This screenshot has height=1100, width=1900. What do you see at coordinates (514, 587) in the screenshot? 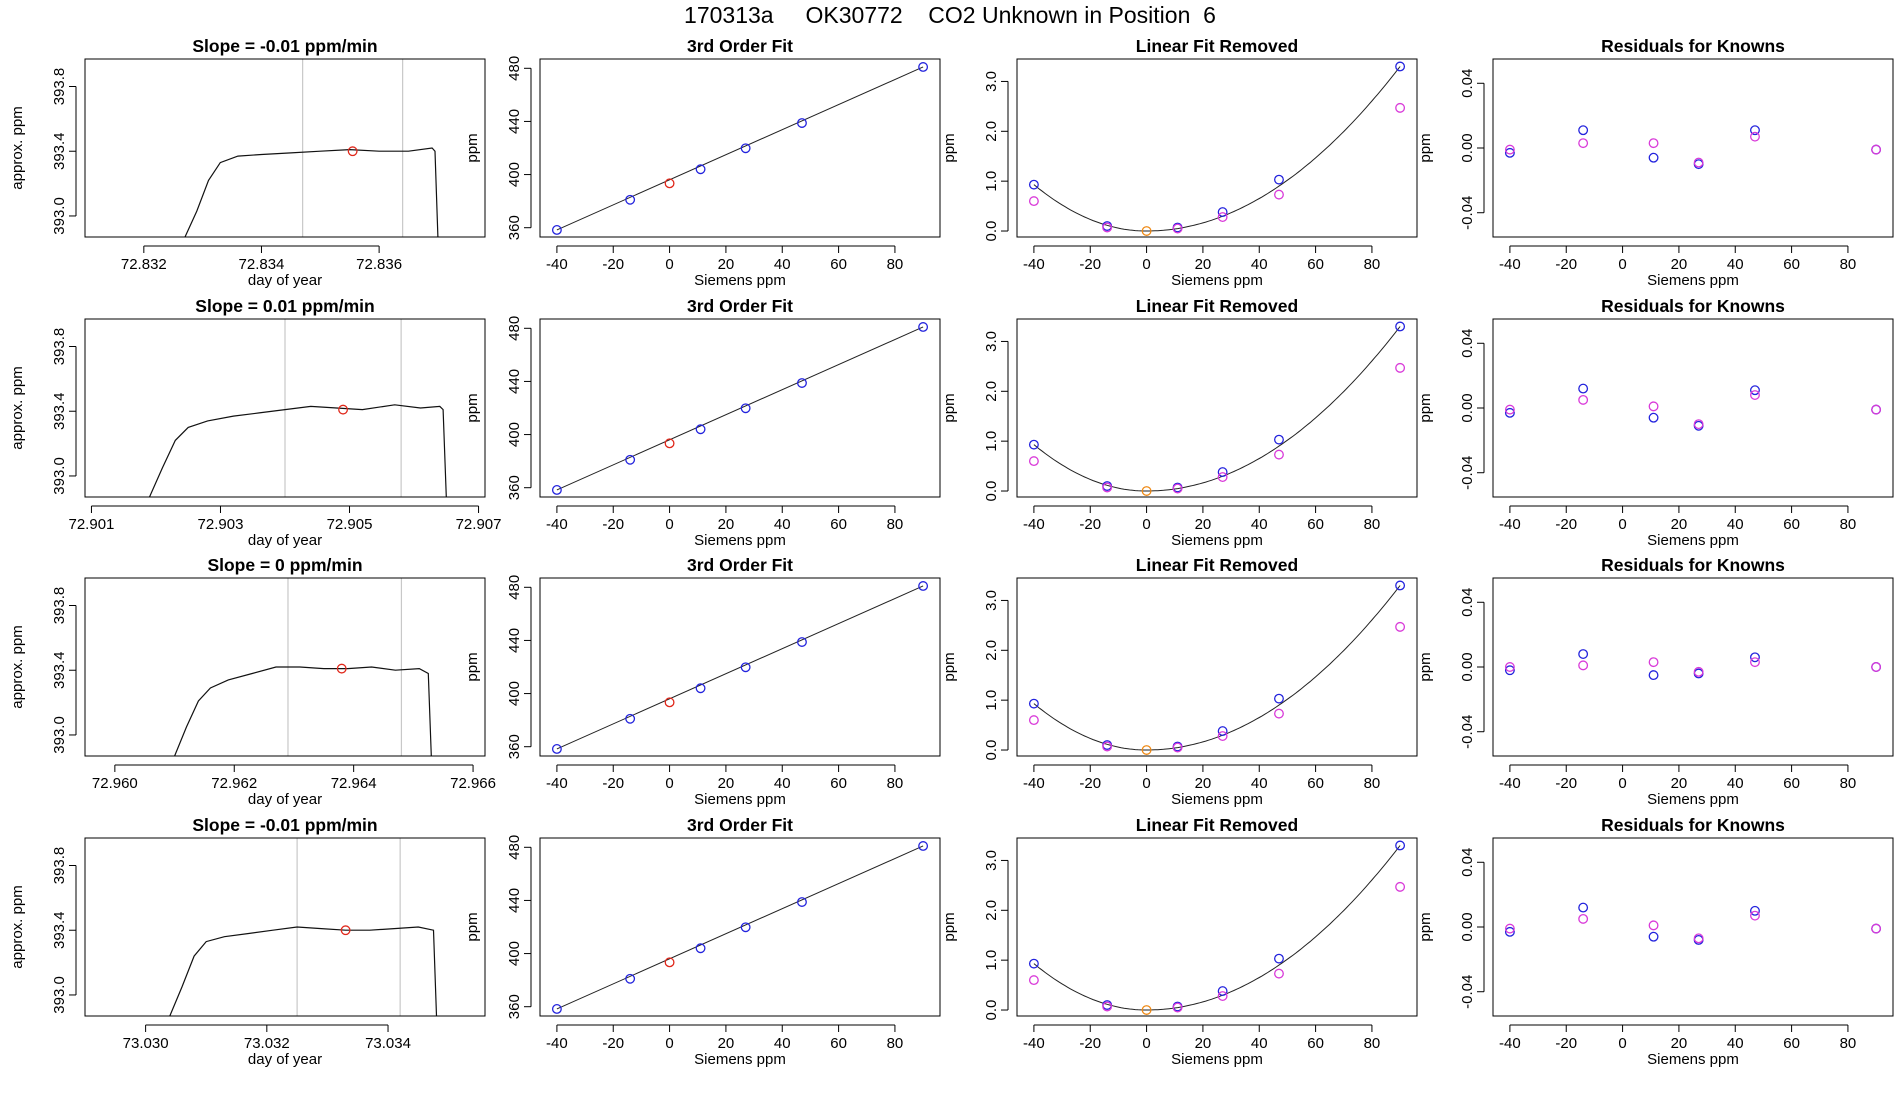
I see `y-tick-label: 480` at bounding box center [514, 587].